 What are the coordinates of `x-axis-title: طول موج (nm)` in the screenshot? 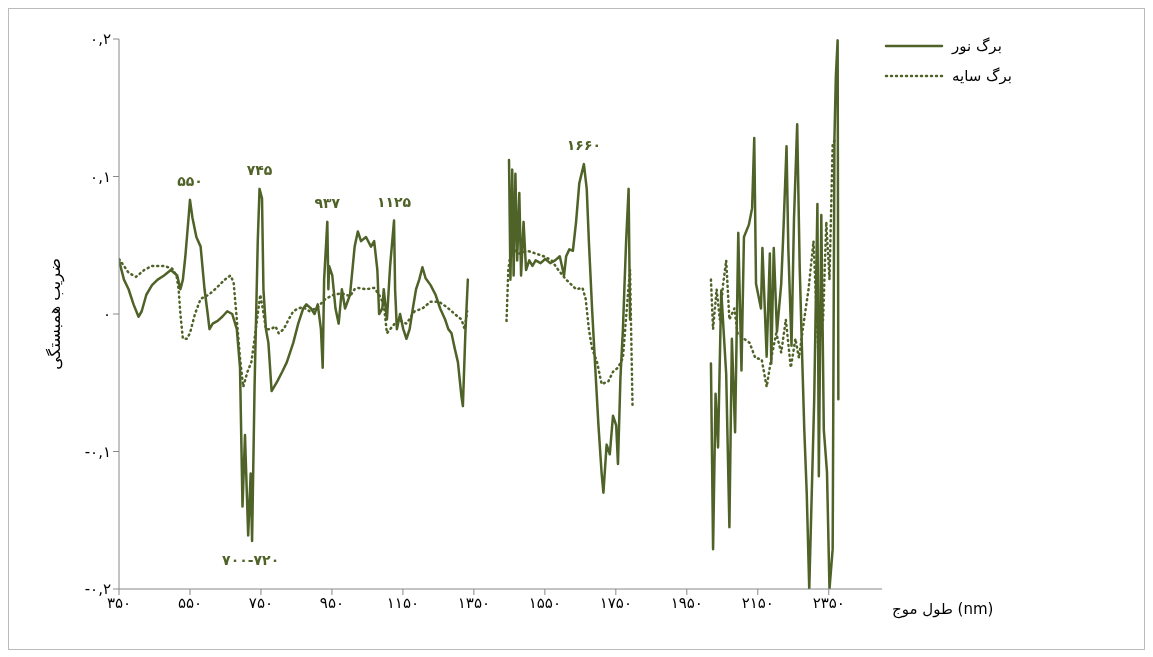 It's located at (943, 610).